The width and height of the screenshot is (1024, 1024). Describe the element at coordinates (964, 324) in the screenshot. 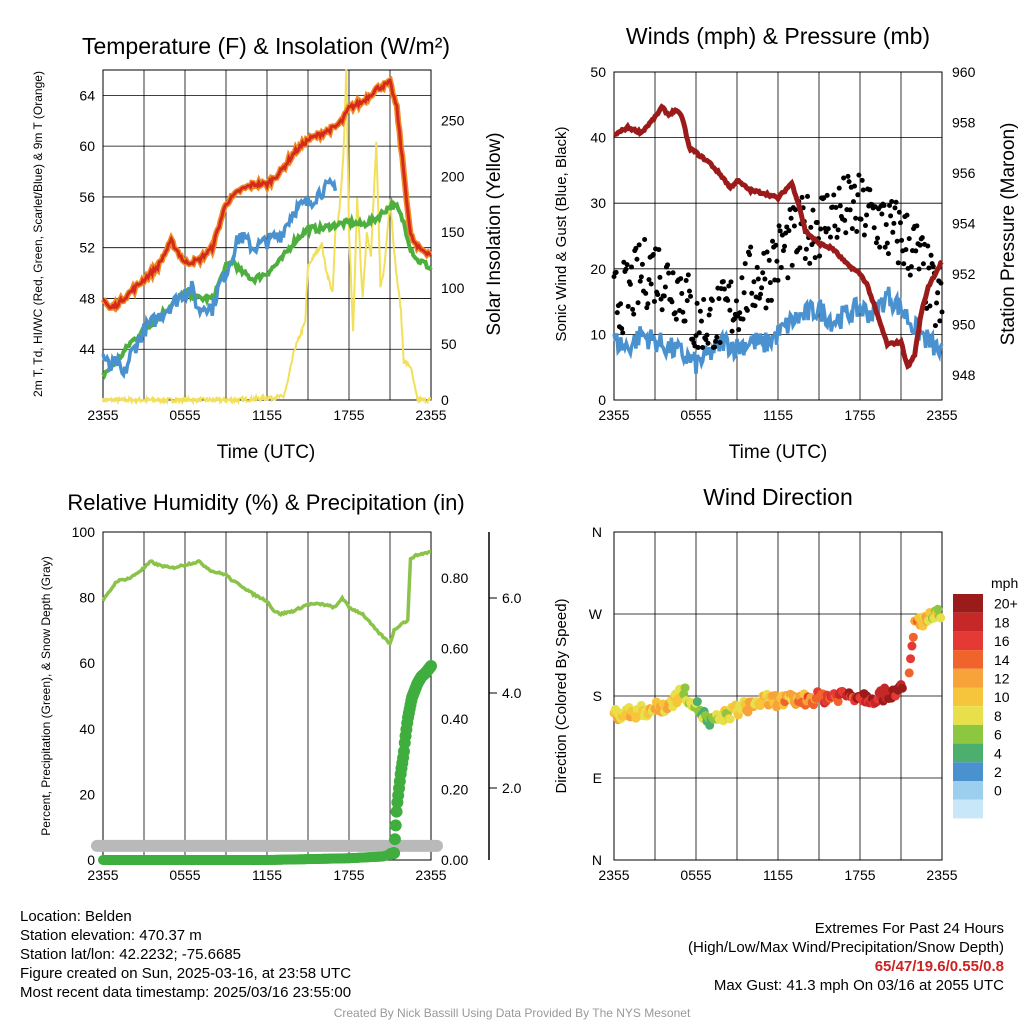

I see `pressure-y-tick: 950` at that location.